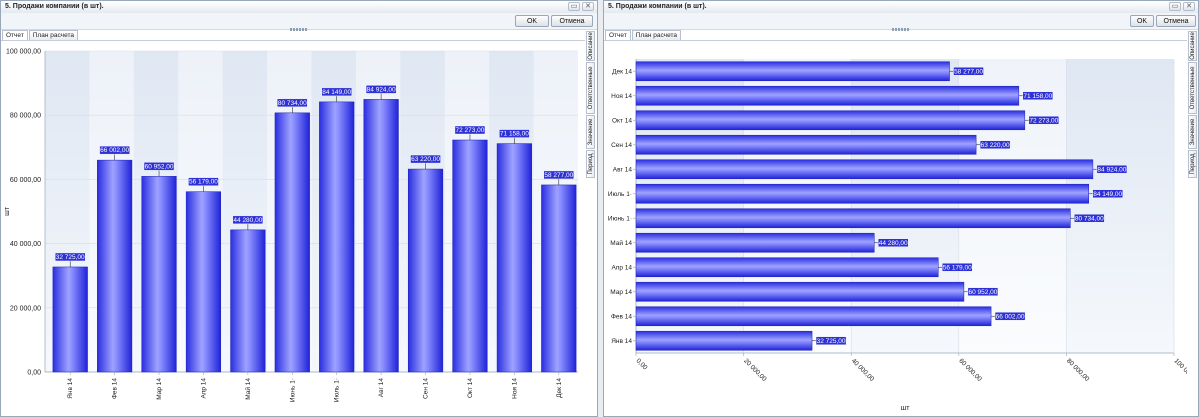  I want to click on y-tick-label: Сен 14, so click(621, 145).